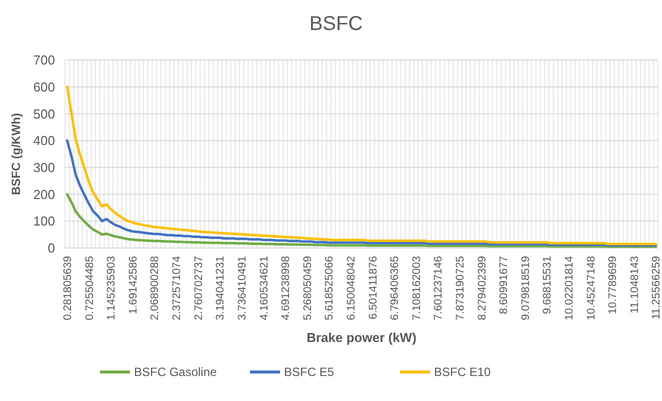  What do you see at coordinates (242, 288) in the screenshot?
I see `x-tick-label: 3.736410491` at bounding box center [242, 288].